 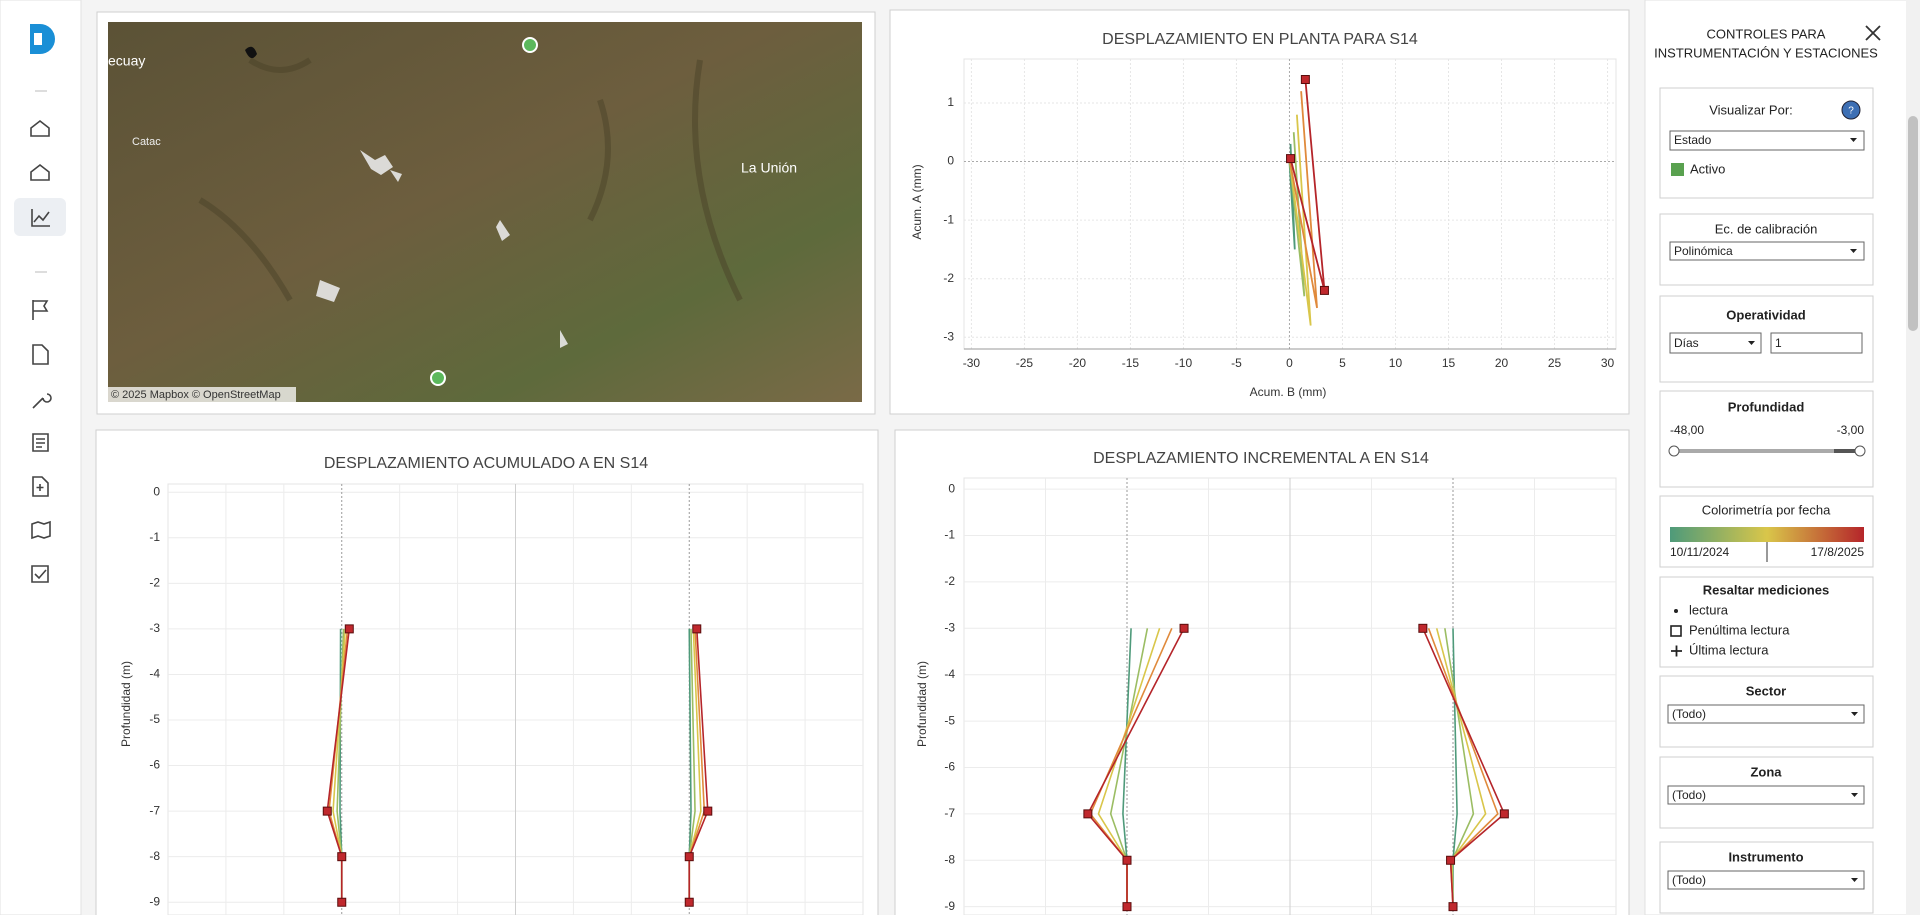 I want to click on place-label: Catac, so click(x=146, y=142).